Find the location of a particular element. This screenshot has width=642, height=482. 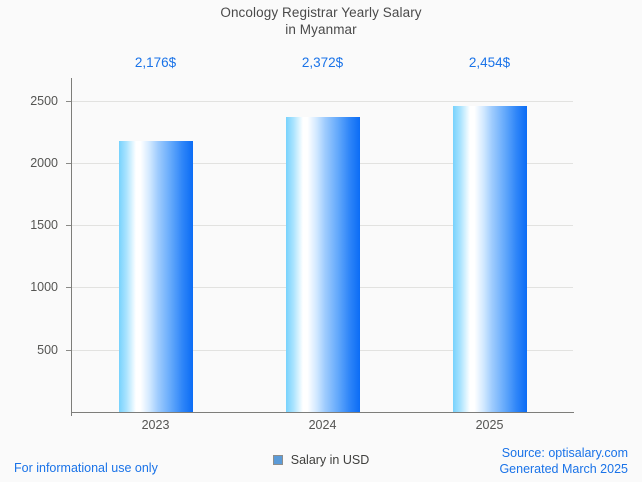

x-tick-label: 2023 is located at coordinates (155, 425).